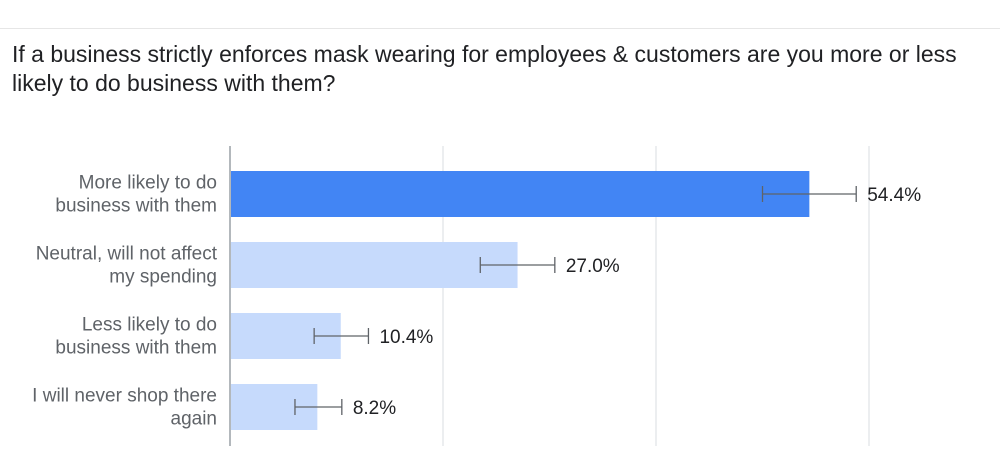 The height and width of the screenshot is (476, 1000). Describe the element at coordinates (148, 183) in the screenshot. I see `category-label-line: More likely to do` at that location.